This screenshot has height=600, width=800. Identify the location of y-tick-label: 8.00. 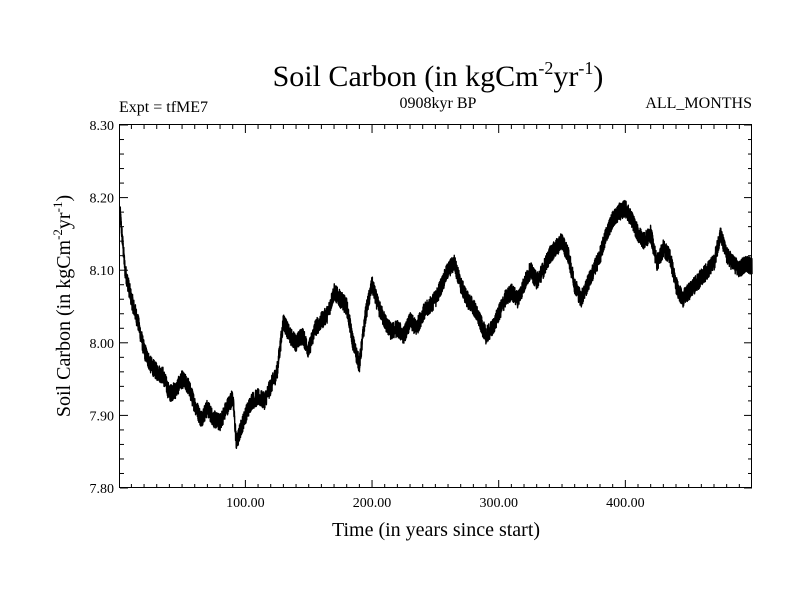
(102, 344).